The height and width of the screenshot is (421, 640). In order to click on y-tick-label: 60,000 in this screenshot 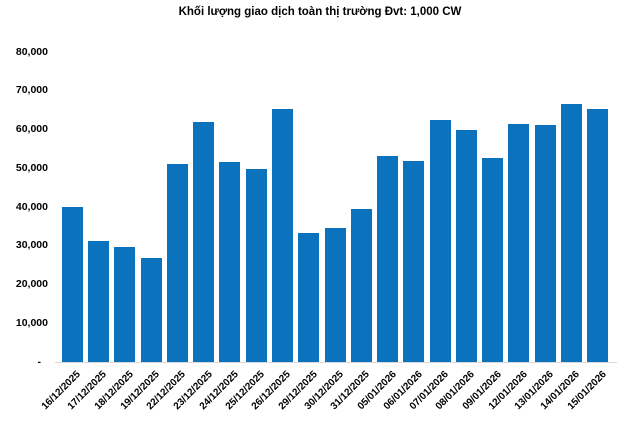, I will do `click(31, 129)`.